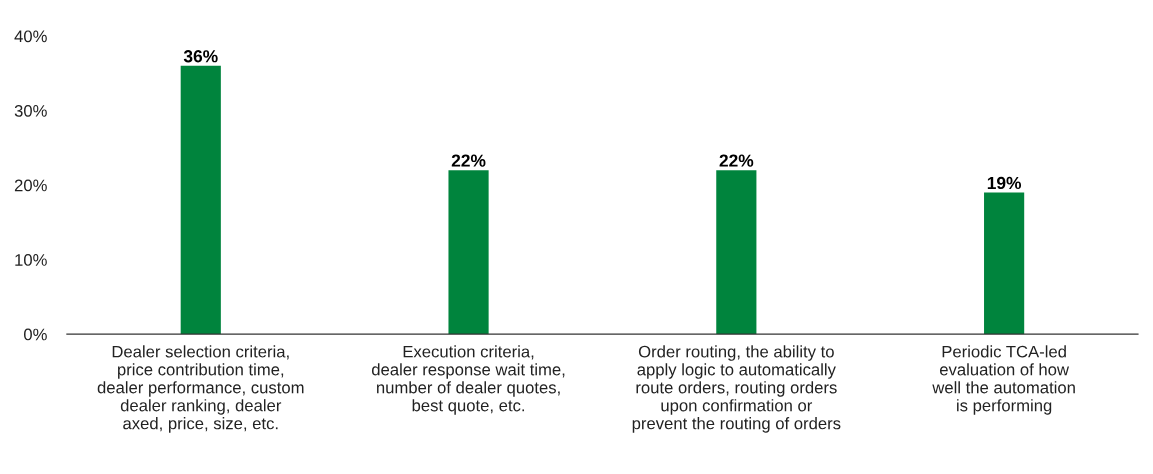  What do you see at coordinates (30, 36) in the screenshot?
I see `y-tick-label: 40%` at bounding box center [30, 36].